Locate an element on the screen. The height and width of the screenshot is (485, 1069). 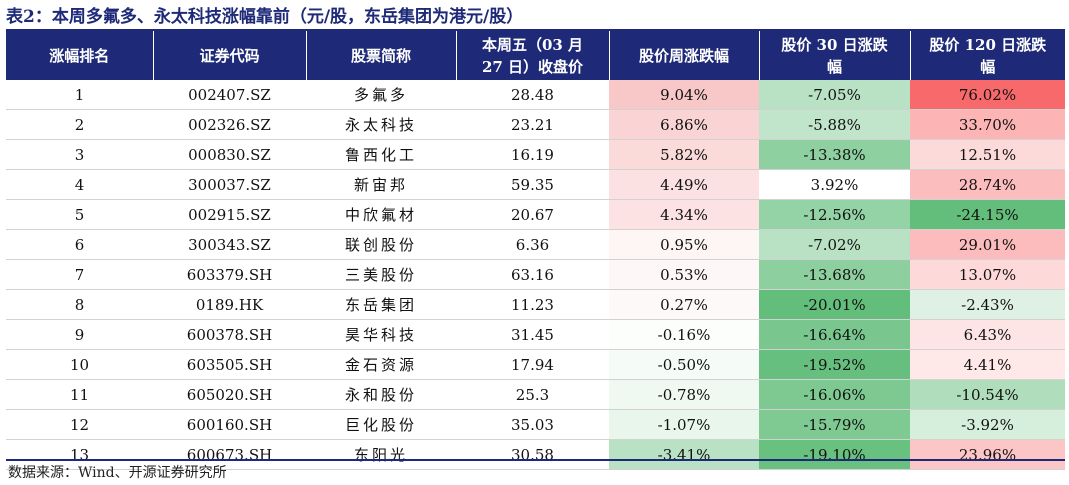
cell-name: 多氟多 is located at coordinates (381, 95).